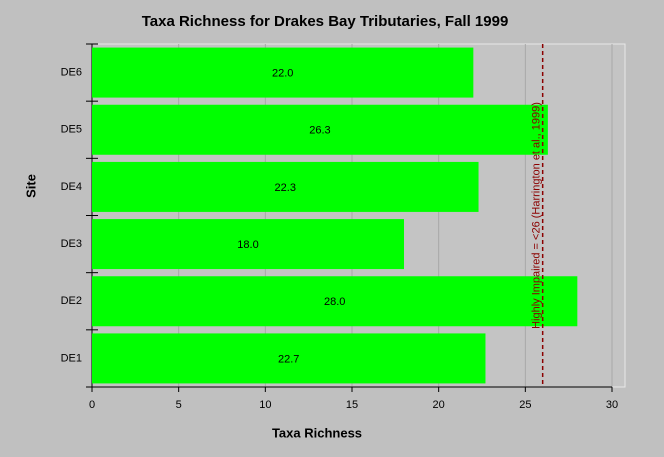 The image size is (664, 457). What do you see at coordinates (71, 301) in the screenshot?
I see `y-tick-label: DE2` at bounding box center [71, 301].